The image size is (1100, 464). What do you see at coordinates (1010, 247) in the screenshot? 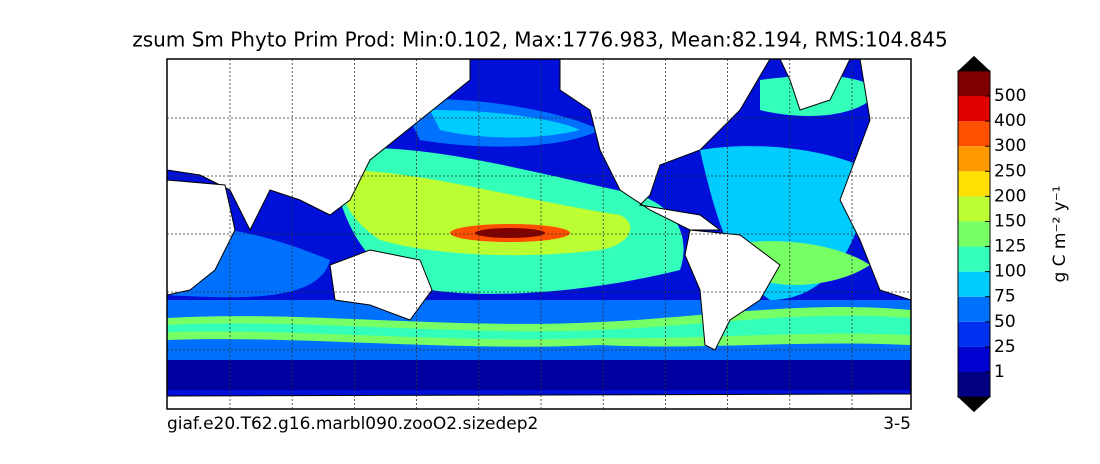
I see `colorbar-tick-label: 125` at bounding box center [1010, 247].